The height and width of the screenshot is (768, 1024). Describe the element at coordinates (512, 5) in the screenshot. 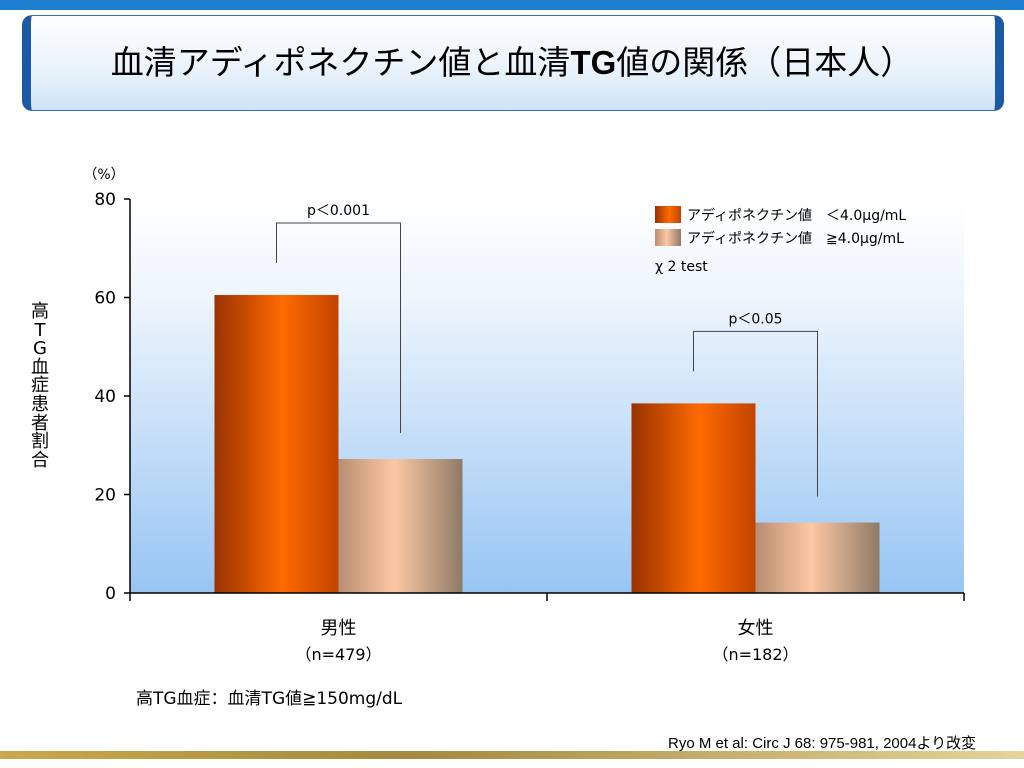

I see `top-stripe` at that location.